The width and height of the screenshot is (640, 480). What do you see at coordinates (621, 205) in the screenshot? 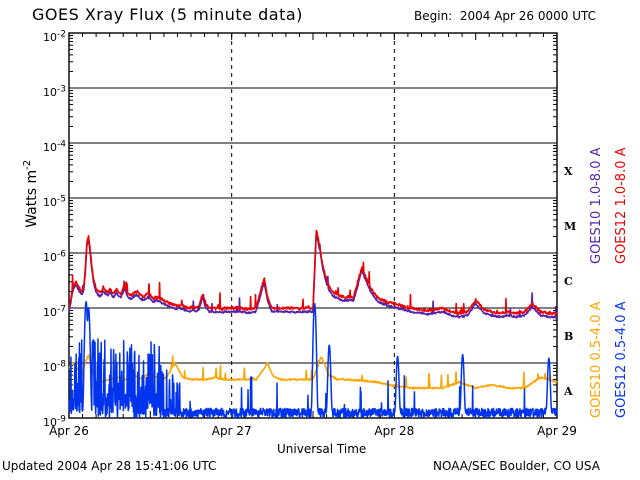
I see `legend-item-1: GOES12 1.0-8.0 A` at bounding box center [621, 205].